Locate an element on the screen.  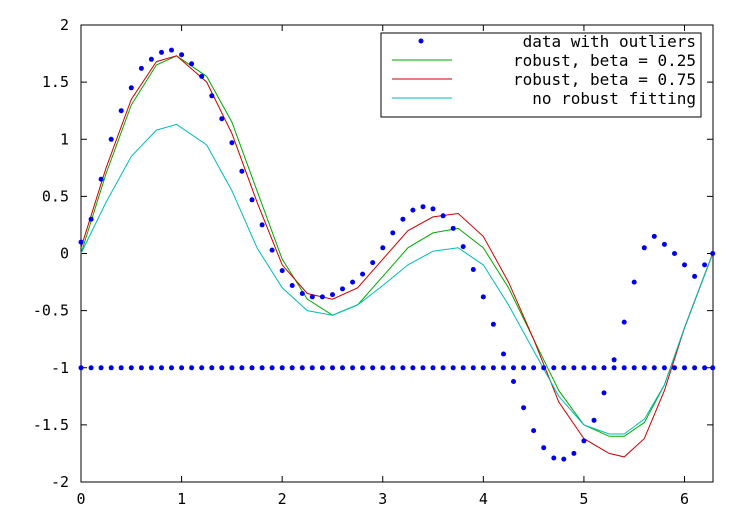
legend-label-1: robust, beta = 0.25 is located at coordinates (604, 60).